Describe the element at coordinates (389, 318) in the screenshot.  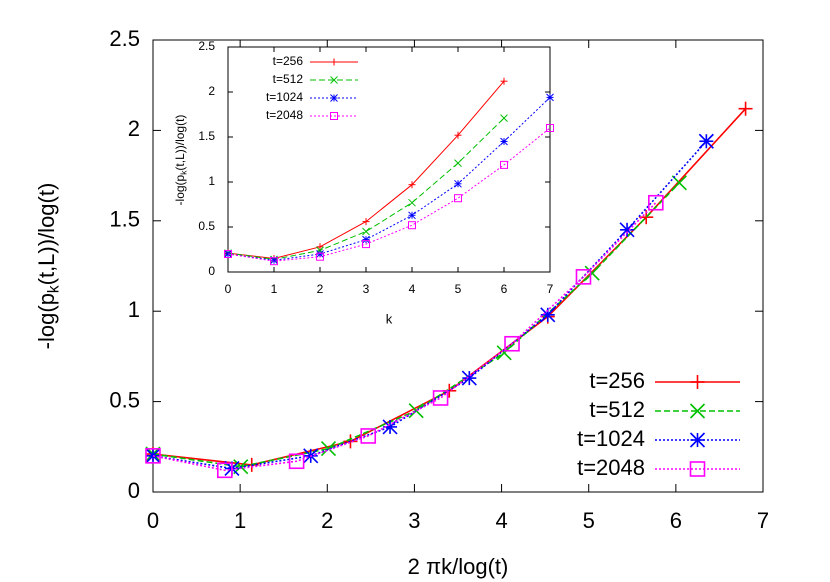
I see `x-axis-label: k` at that location.